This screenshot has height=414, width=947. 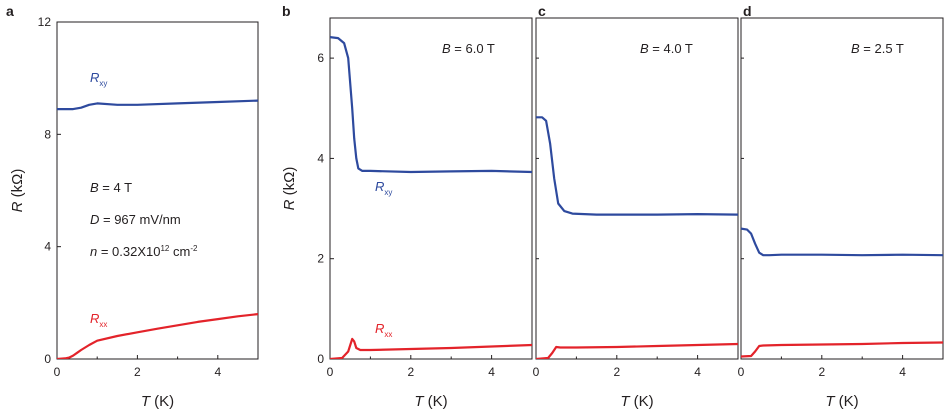 What do you see at coordinates (666, 48) in the screenshot?
I see `annotation: B = 4.0 T` at bounding box center [666, 48].